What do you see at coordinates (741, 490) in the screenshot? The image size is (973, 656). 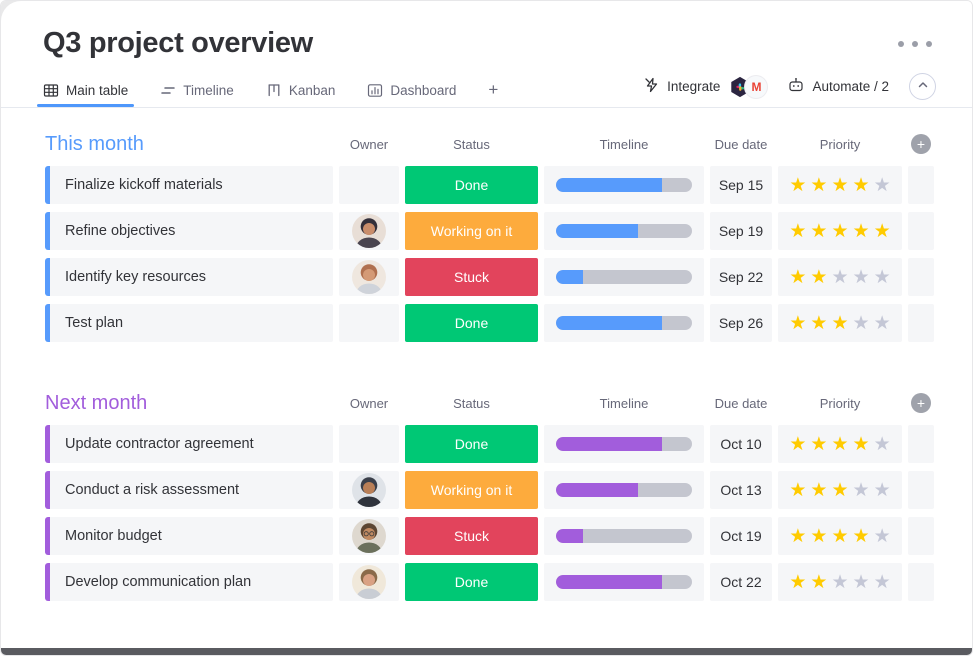 I see `due-date-cell: Oct 13` at bounding box center [741, 490].